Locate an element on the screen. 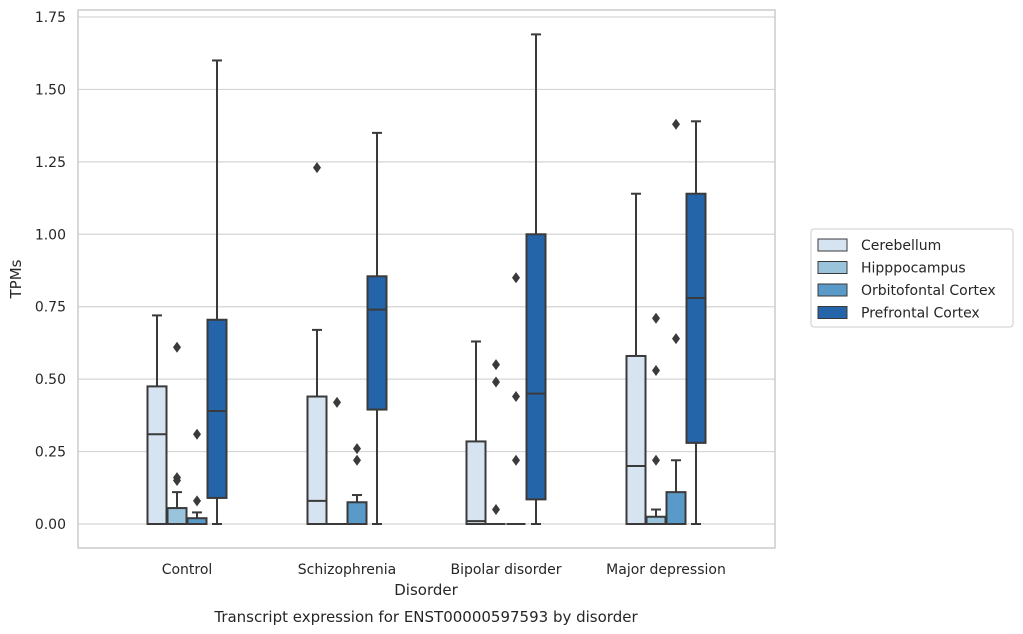  x-tick-label: Schizophrenia is located at coordinates (347, 570).